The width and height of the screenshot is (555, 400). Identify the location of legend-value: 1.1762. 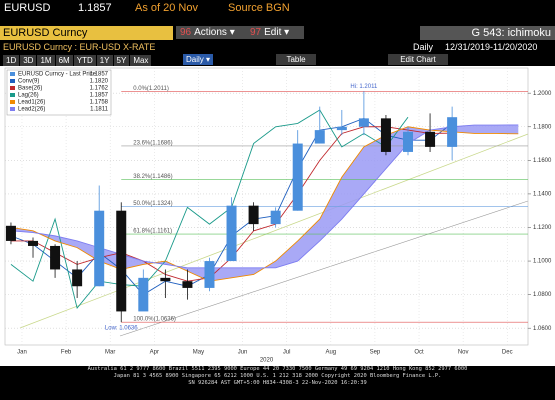
(99, 89).